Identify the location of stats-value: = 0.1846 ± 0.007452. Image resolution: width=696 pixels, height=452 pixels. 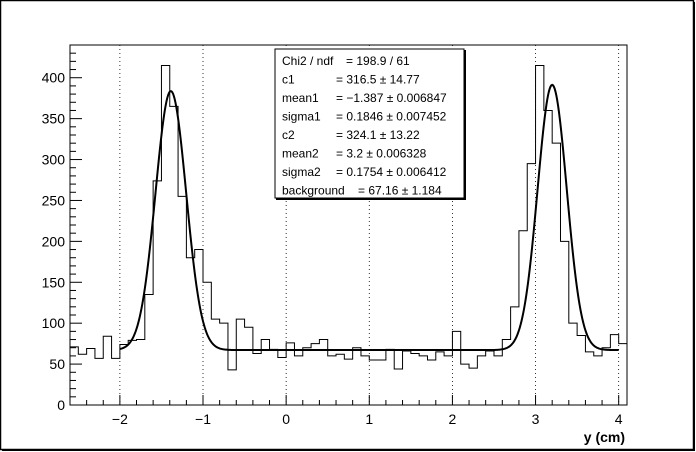
(391, 117).